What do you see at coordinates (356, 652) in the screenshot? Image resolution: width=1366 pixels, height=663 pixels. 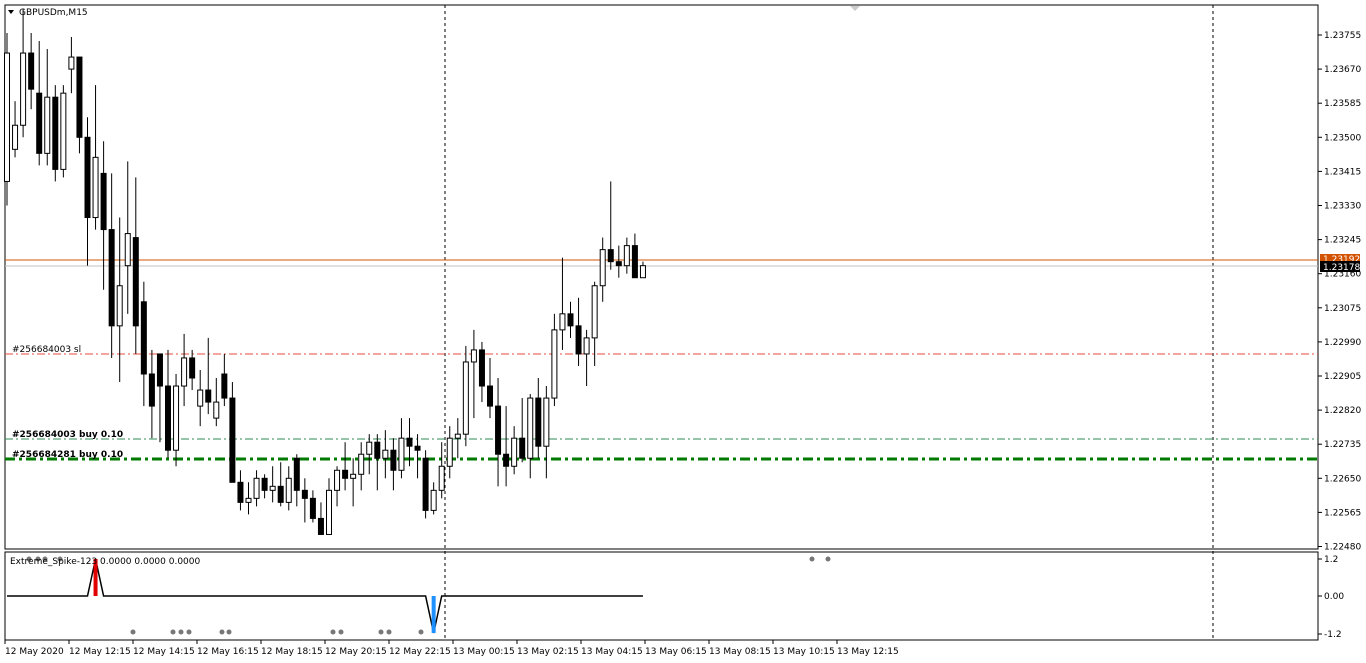 I see `time-tick-label: 12 May 20:15` at bounding box center [356, 652].